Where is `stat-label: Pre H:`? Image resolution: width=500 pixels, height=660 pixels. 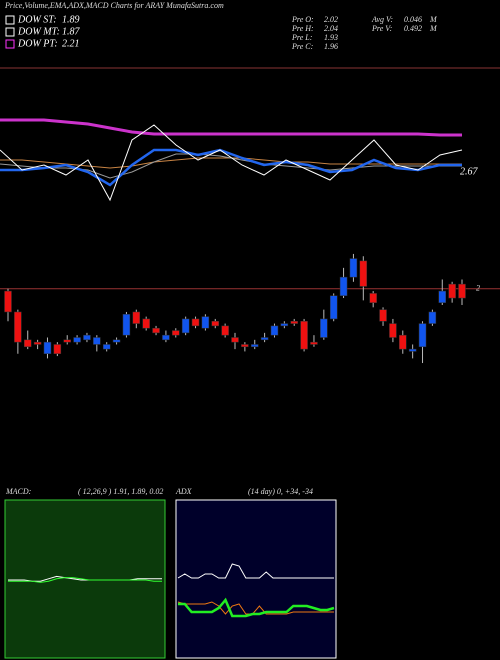
stat-label: Pre H: is located at coordinates (302, 28).